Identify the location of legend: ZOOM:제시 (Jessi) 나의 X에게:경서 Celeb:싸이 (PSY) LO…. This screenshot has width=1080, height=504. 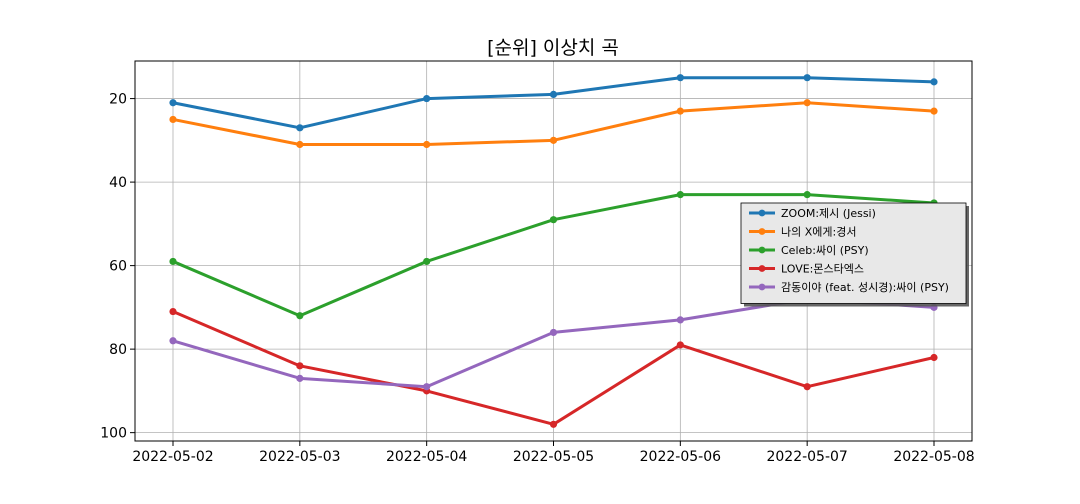
(854, 254).